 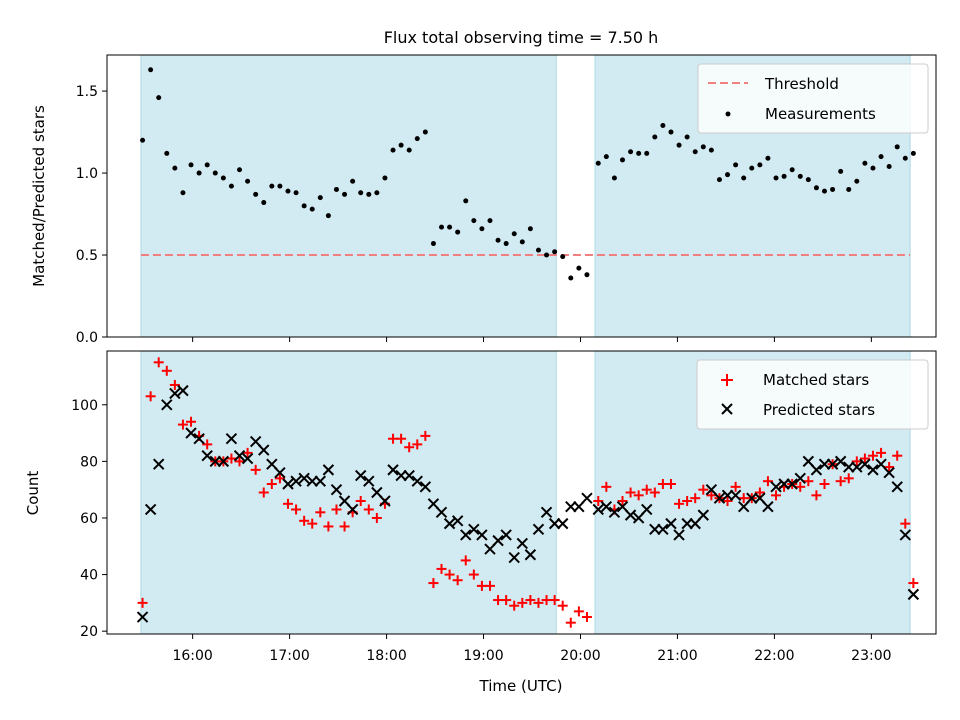 I want to click on count-y-tick-label: 60, so click(x=89, y=519).